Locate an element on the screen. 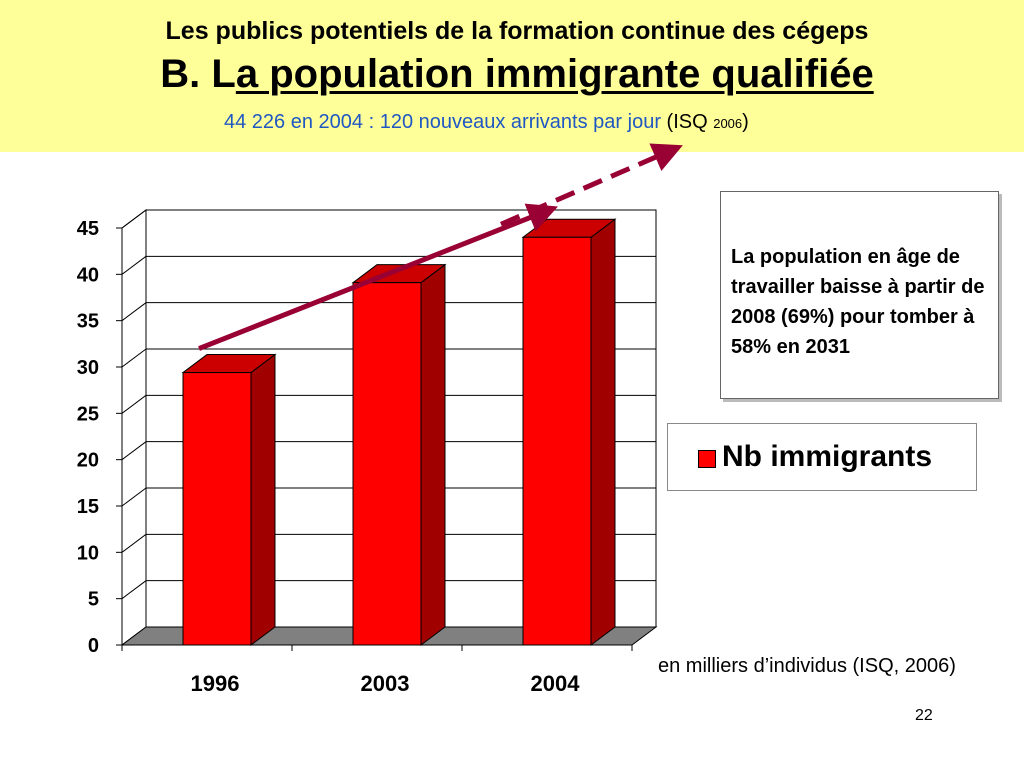 Image resolution: width=1024 pixels, height=768 pixels. chart-side-wall is located at coordinates (134, 427).